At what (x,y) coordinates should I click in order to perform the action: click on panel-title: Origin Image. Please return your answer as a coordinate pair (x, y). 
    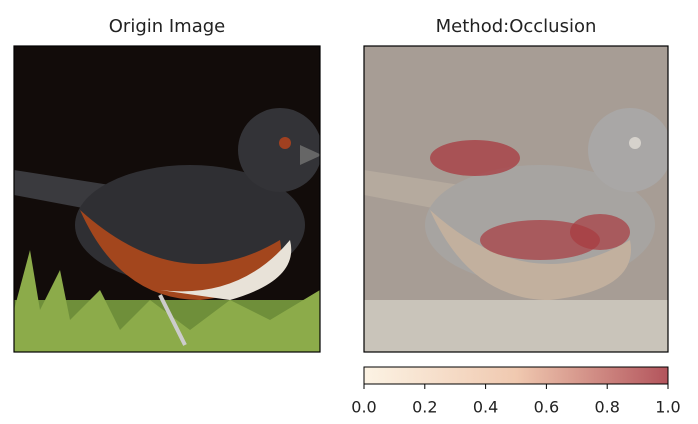
    Looking at the image, I should click on (167, 26).